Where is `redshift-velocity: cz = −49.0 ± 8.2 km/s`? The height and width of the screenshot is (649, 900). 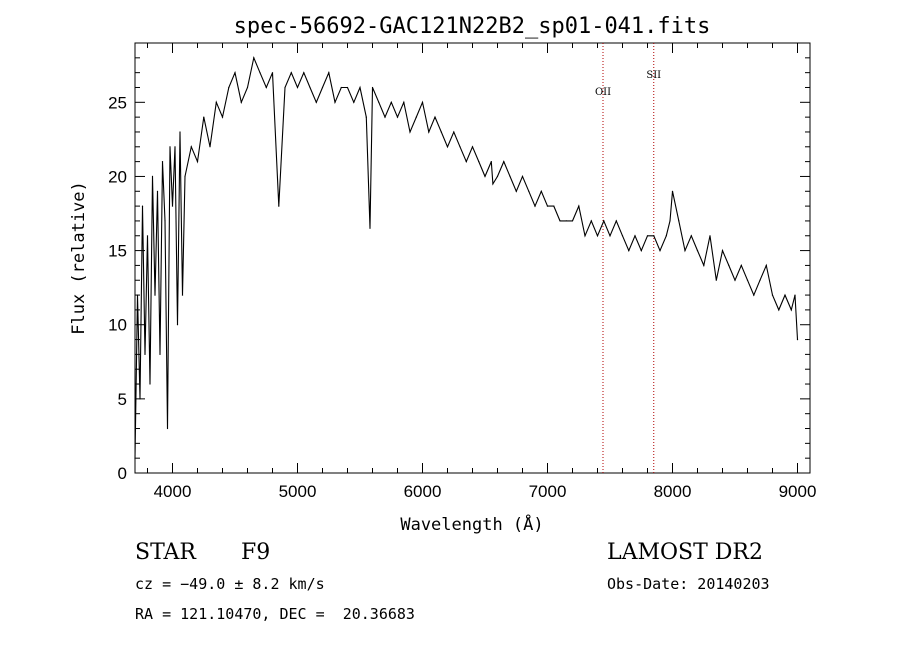
redshift-velocity: cz = −49.0 ± 8.2 km/s is located at coordinates (230, 584).